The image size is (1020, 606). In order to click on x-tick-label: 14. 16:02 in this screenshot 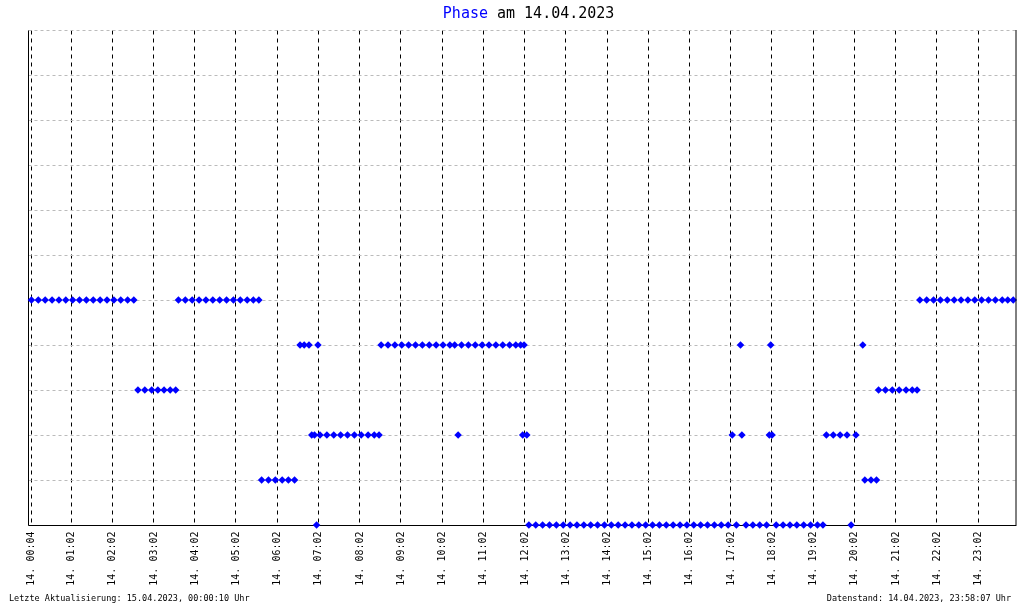, I will do `click(689, 558)`.